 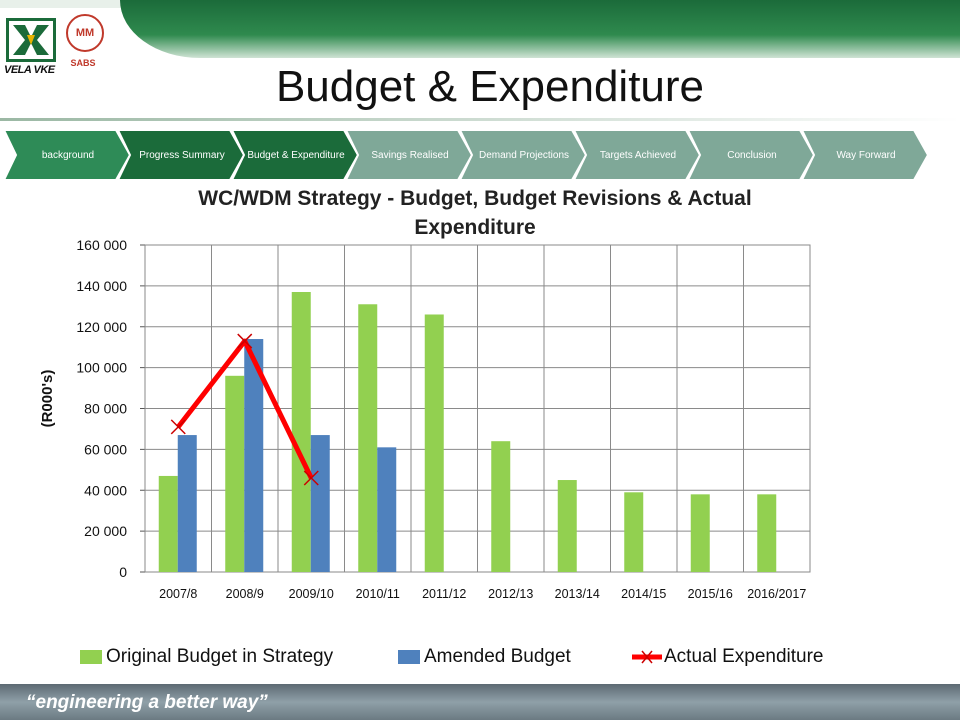 I want to click on legend-item-amended-budget: Amended Budget, so click(x=484, y=657).